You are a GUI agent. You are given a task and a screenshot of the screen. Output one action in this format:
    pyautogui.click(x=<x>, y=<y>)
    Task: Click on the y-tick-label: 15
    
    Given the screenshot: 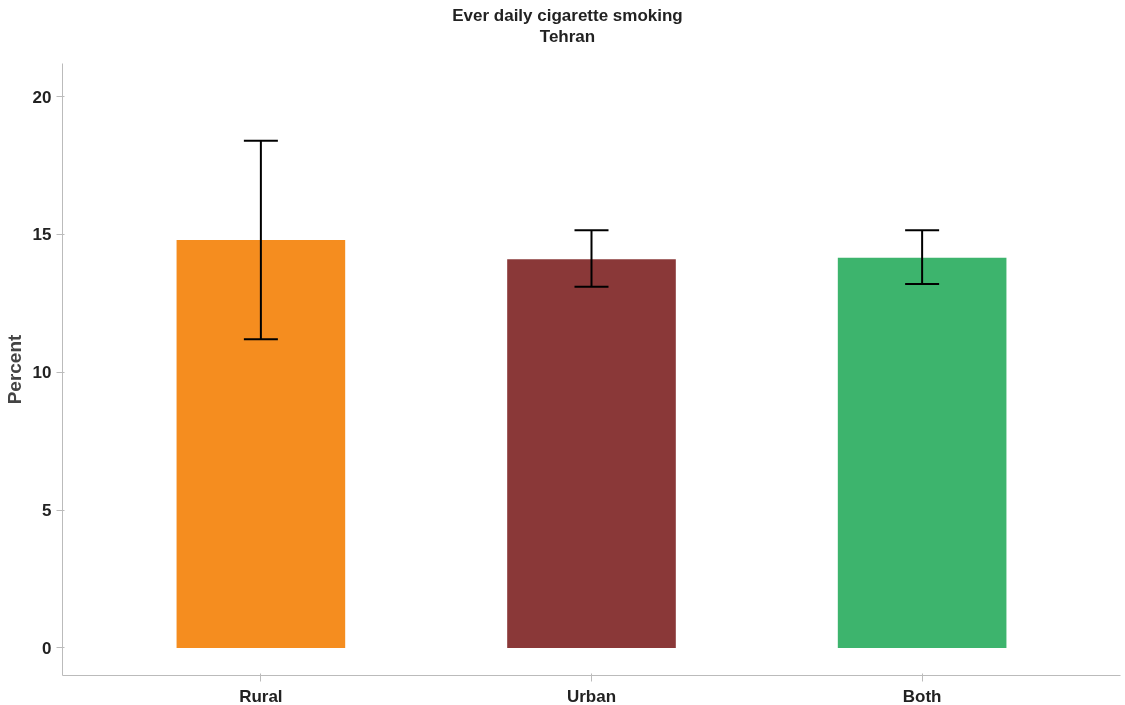 What is the action you would take?
    pyautogui.click(x=42, y=235)
    